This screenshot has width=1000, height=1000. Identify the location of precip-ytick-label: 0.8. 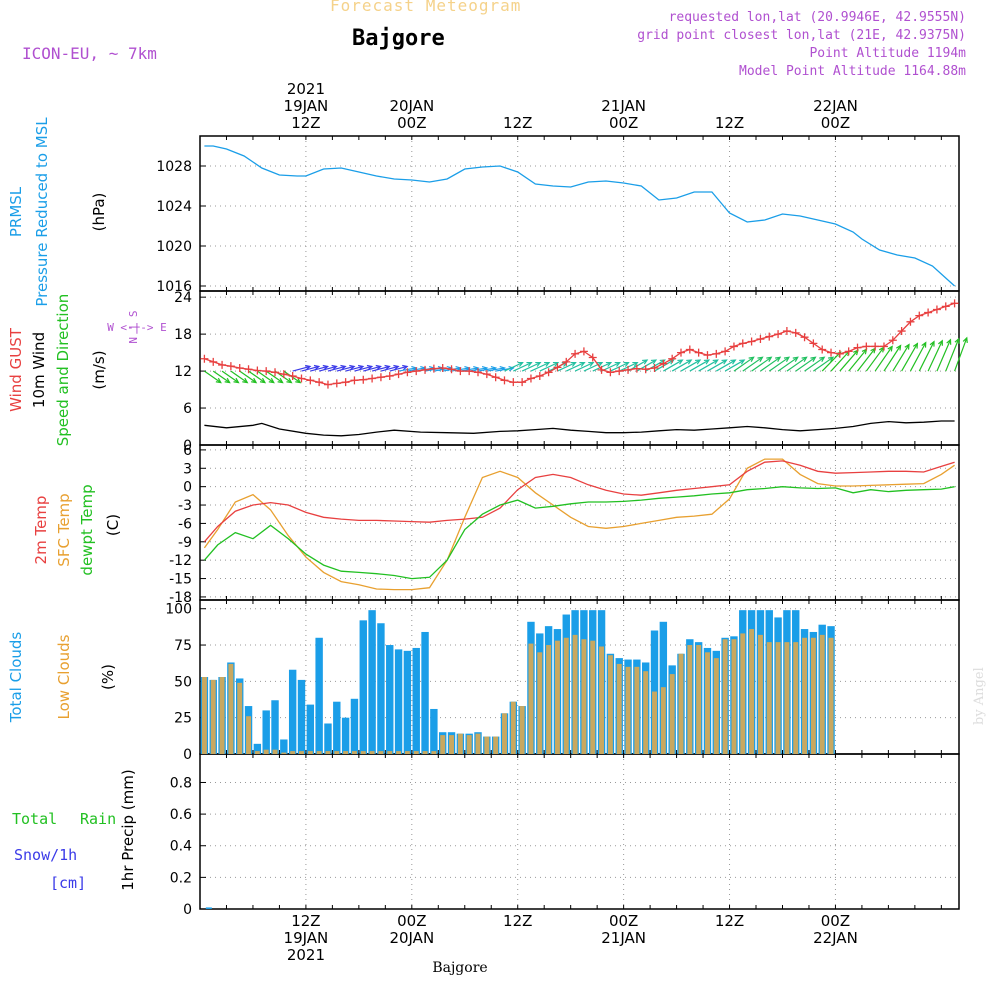
(181, 783).